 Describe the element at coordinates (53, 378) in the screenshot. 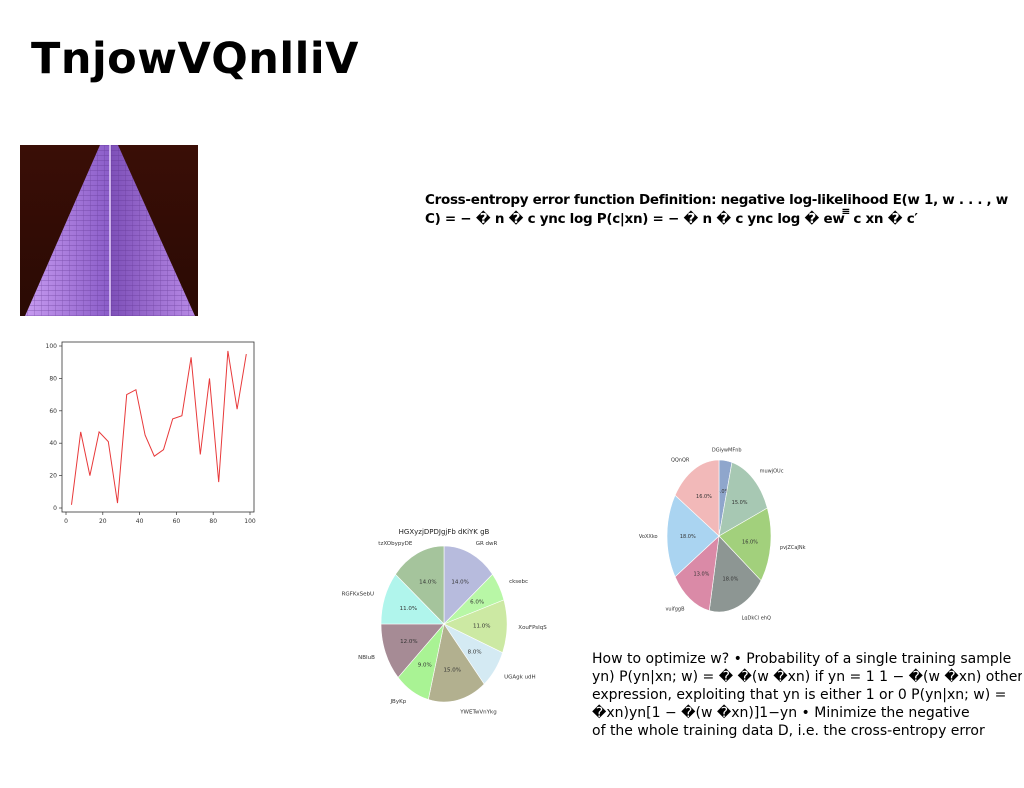

I see `y-tick-label: 80` at that location.